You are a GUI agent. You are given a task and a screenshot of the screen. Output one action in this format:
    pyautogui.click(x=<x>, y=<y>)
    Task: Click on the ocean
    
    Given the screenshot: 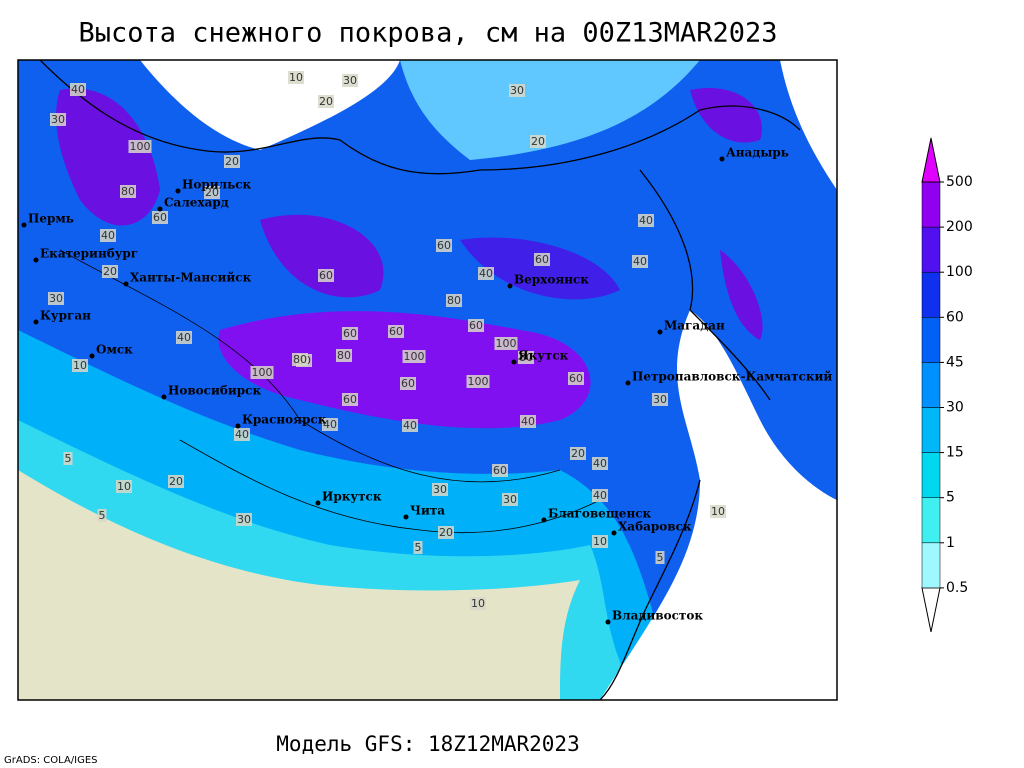 What is the action you would take?
    pyautogui.click(x=270, y=105)
    